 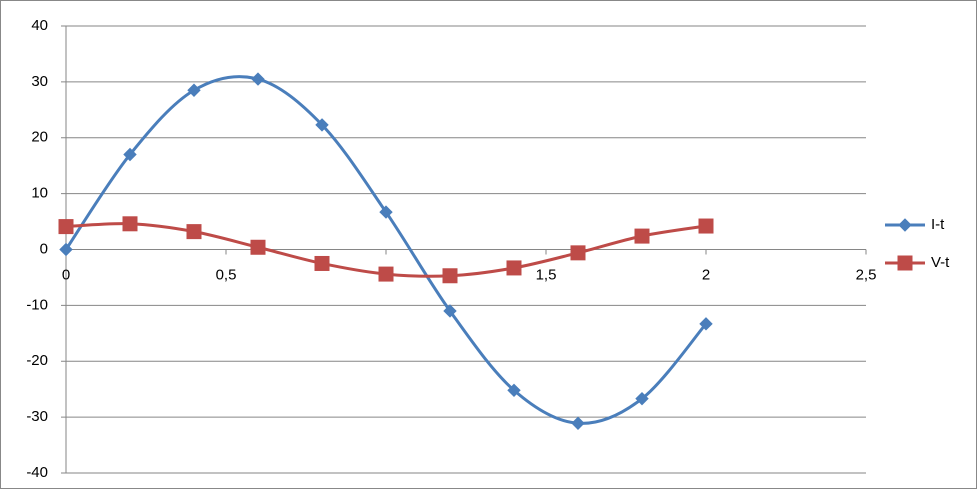 What do you see at coordinates (39, 137) in the screenshot?
I see `y-tick-label: 20` at bounding box center [39, 137].